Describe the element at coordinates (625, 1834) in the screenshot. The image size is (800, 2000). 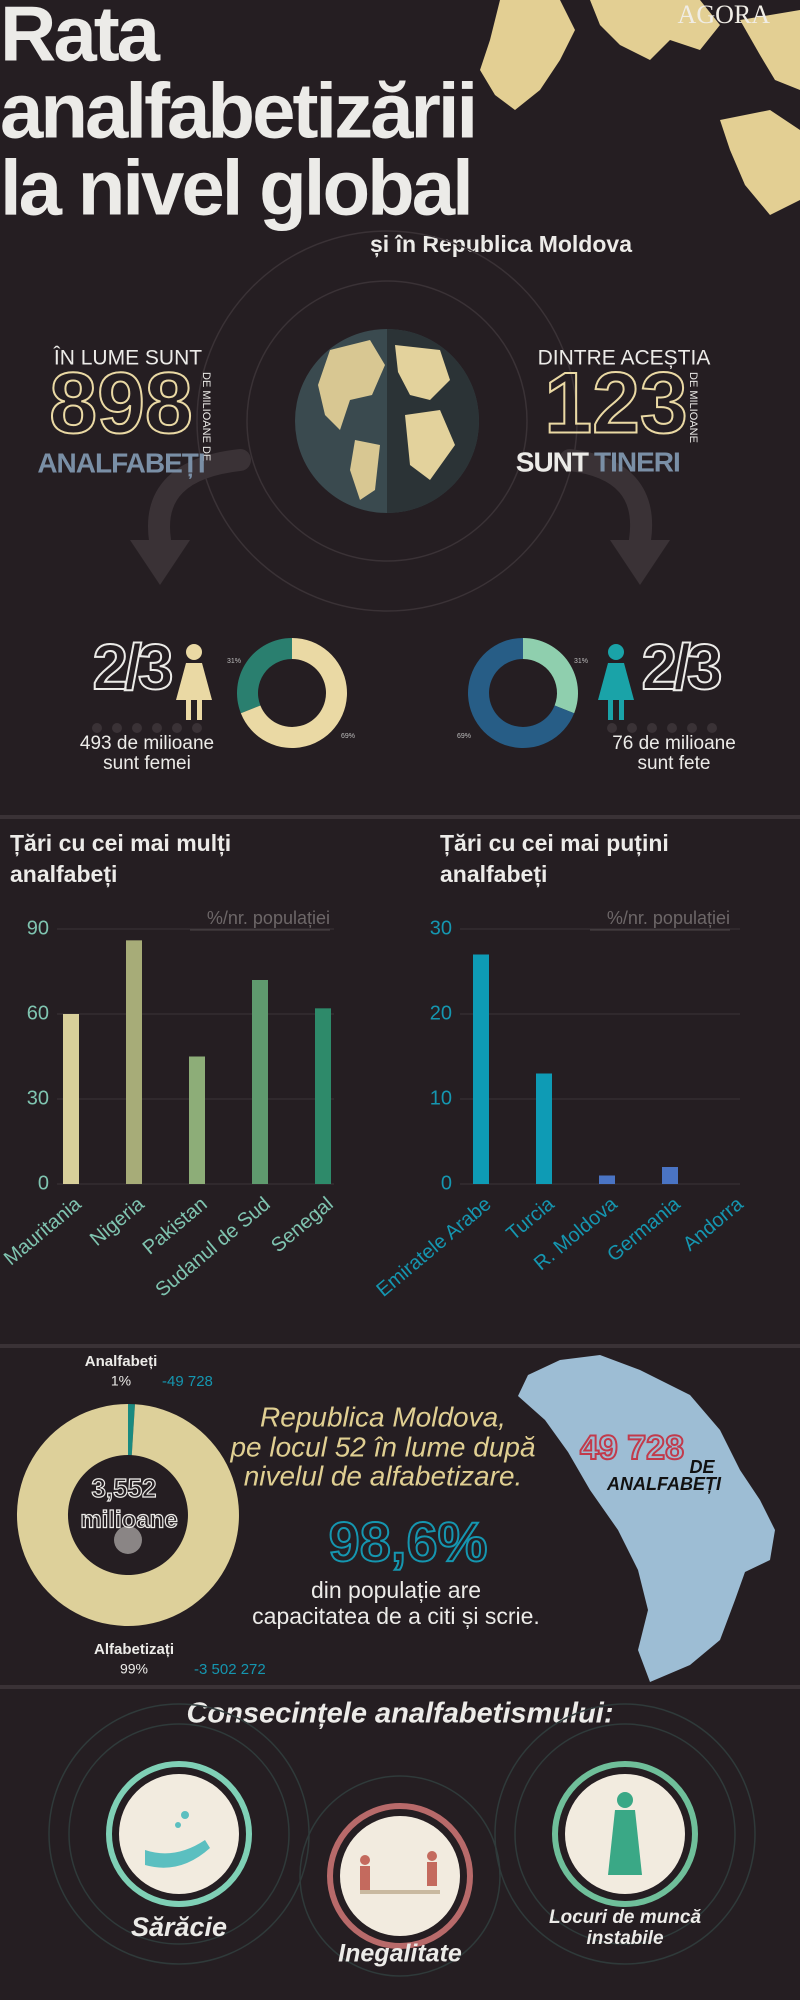
I see `icon-jobs` at that location.